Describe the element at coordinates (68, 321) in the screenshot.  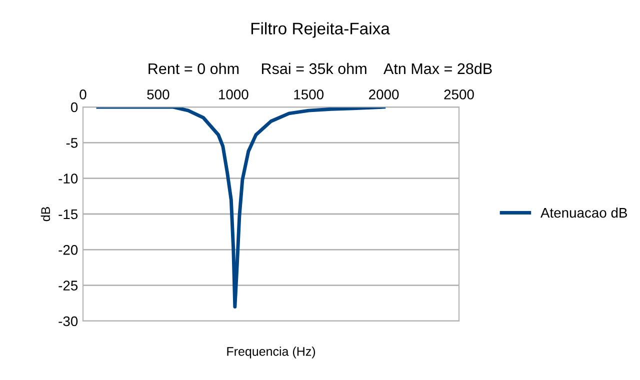
I see `y-tick-label: -30` at that location.